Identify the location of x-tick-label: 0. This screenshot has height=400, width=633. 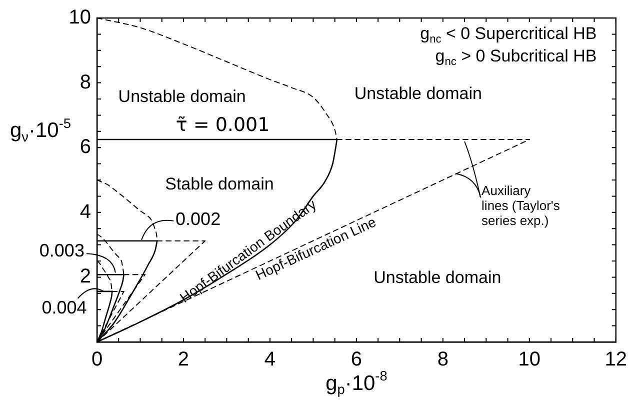
(97, 359).